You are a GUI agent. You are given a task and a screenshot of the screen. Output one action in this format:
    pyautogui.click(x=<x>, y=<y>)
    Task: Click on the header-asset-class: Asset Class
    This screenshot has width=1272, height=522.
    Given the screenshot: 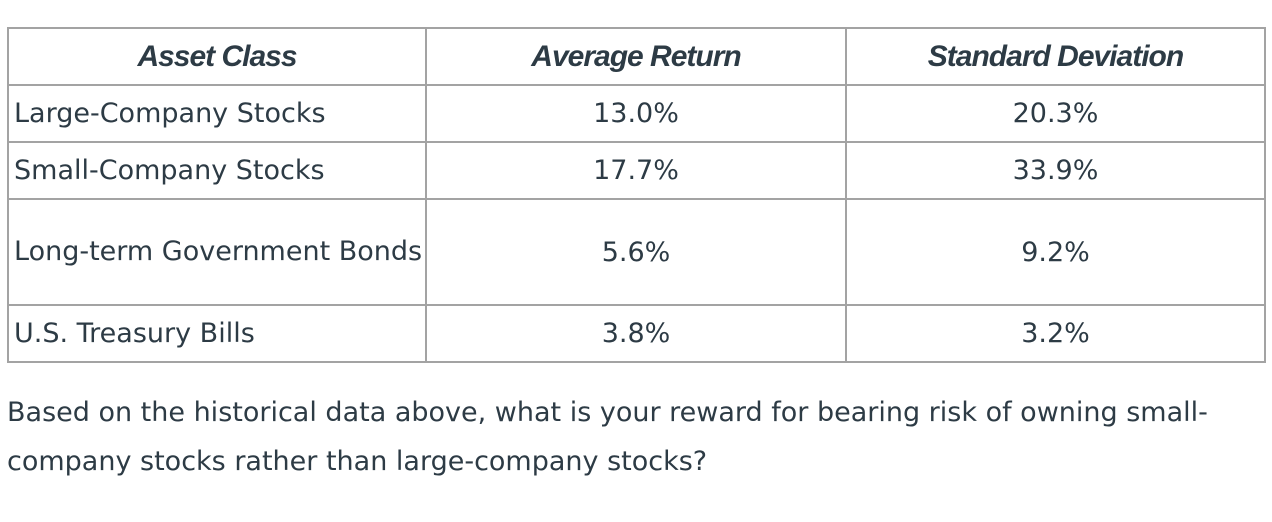 What is the action you would take?
    pyautogui.click(x=217, y=56)
    